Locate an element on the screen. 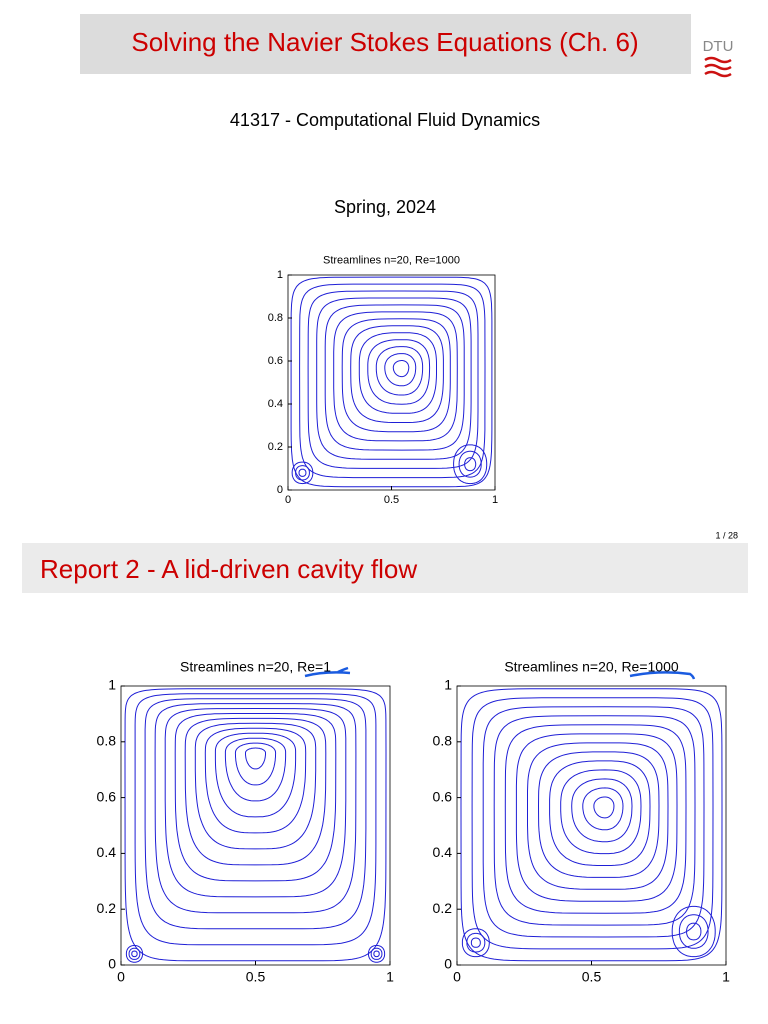 This screenshot has width=768, height=1024. logo-text: DTU is located at coordinates (718, 46).